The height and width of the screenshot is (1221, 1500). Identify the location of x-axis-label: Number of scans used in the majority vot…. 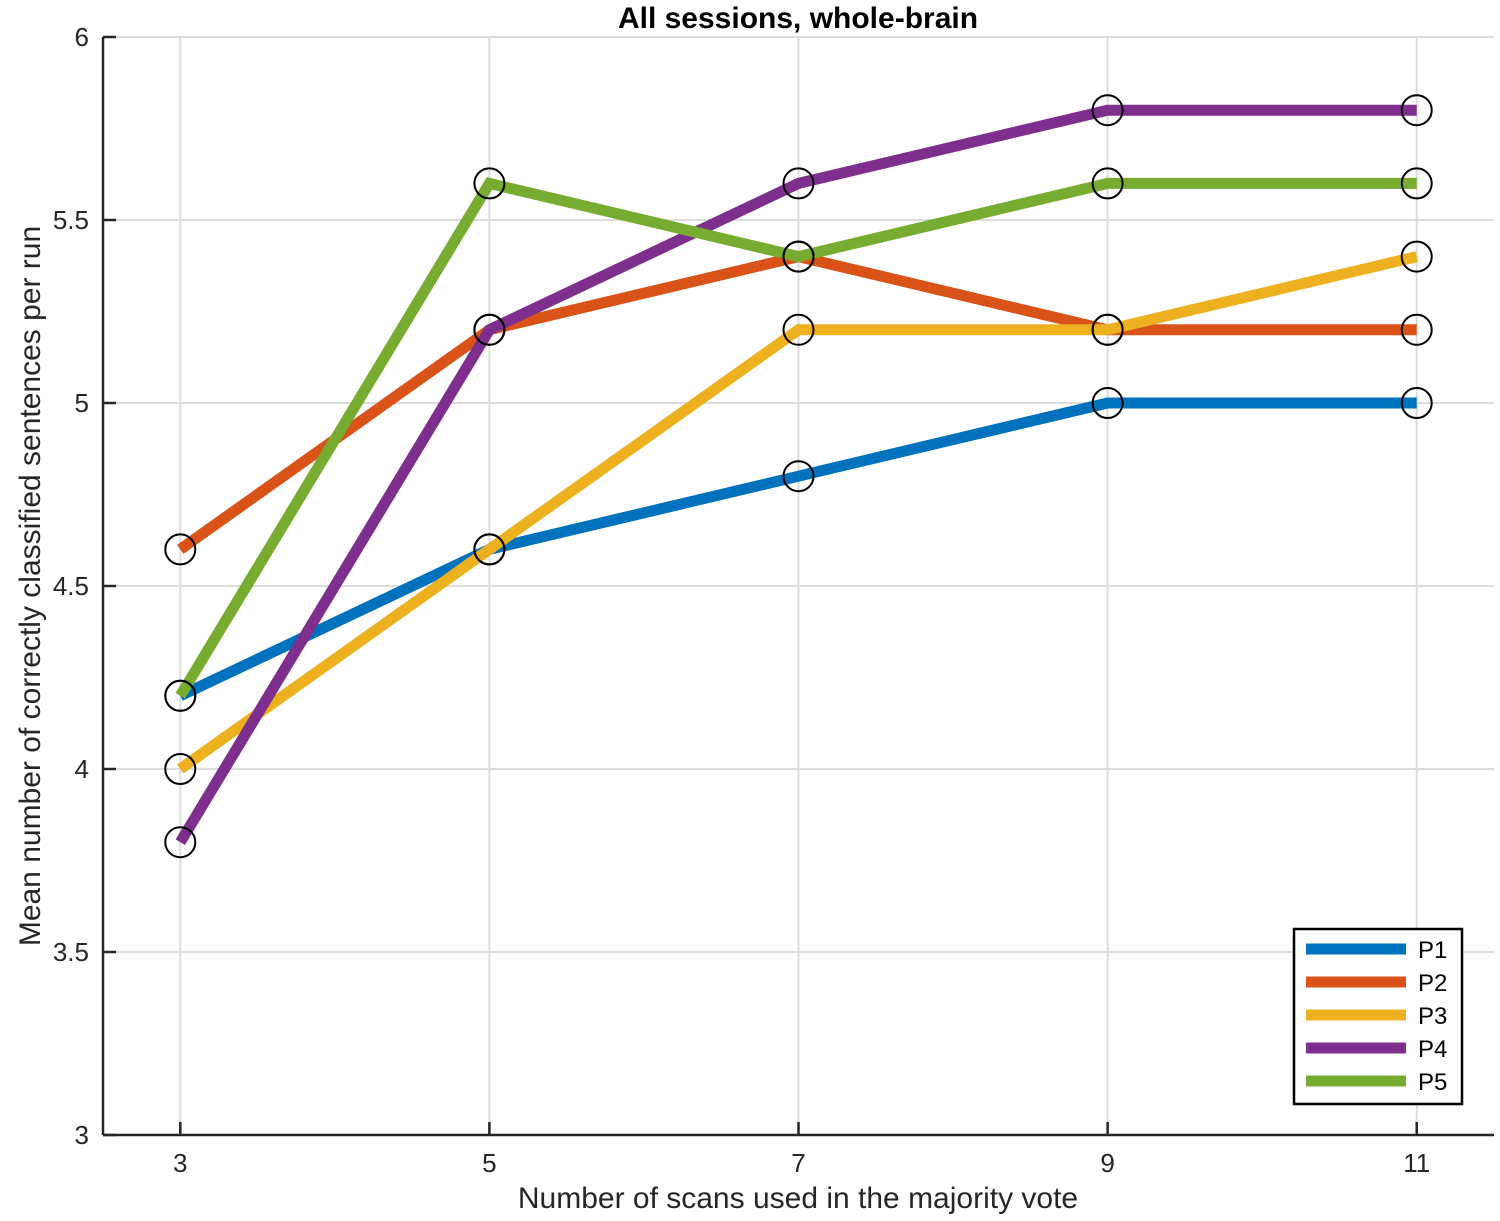
(798, 1198).